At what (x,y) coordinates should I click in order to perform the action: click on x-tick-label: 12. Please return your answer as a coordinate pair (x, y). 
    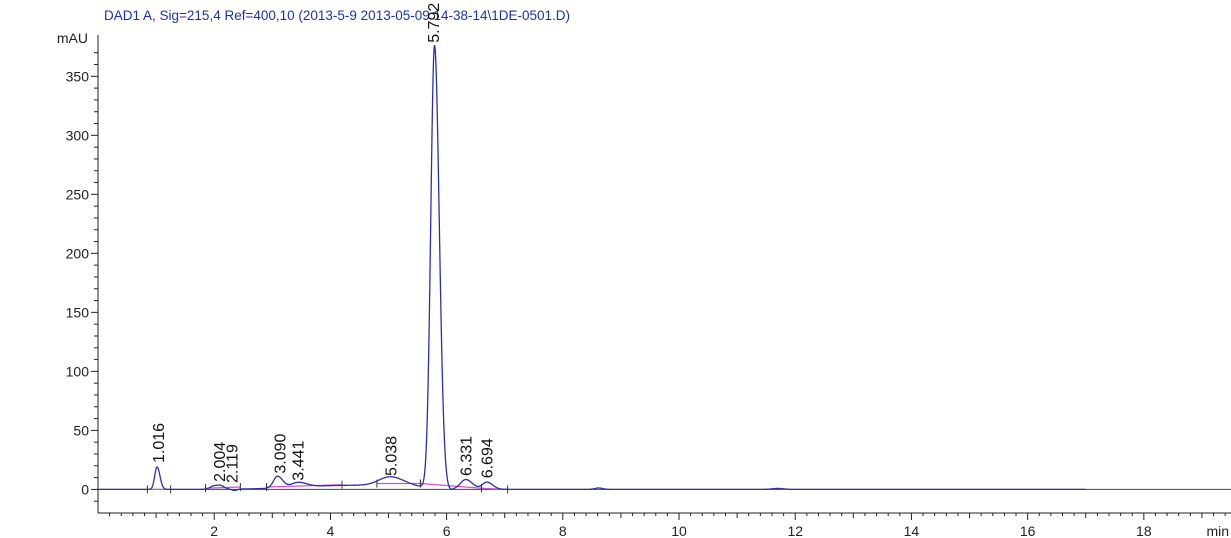
    Looking at the image, I should click on (795, 530).